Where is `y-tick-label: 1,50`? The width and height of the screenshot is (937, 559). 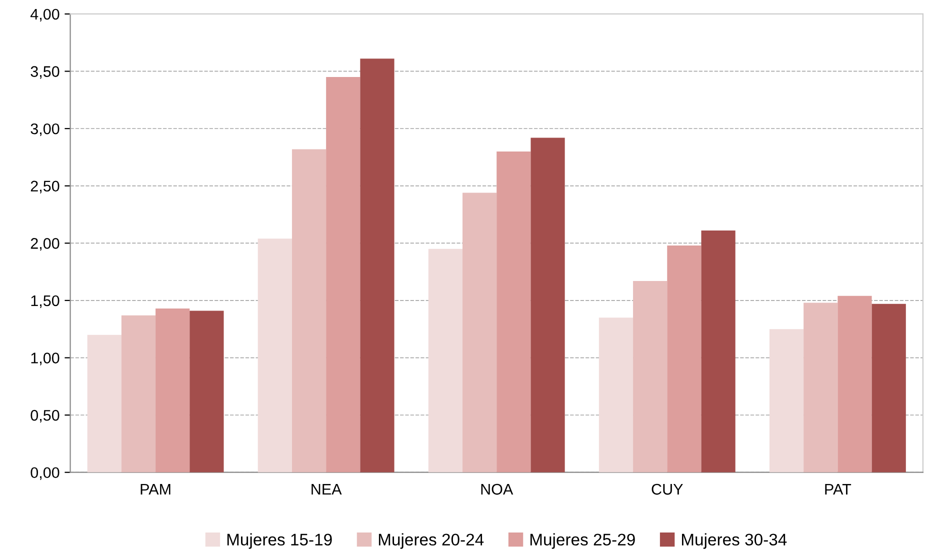
y-tick-label: 1,50 is located at coordinates (45, 301).